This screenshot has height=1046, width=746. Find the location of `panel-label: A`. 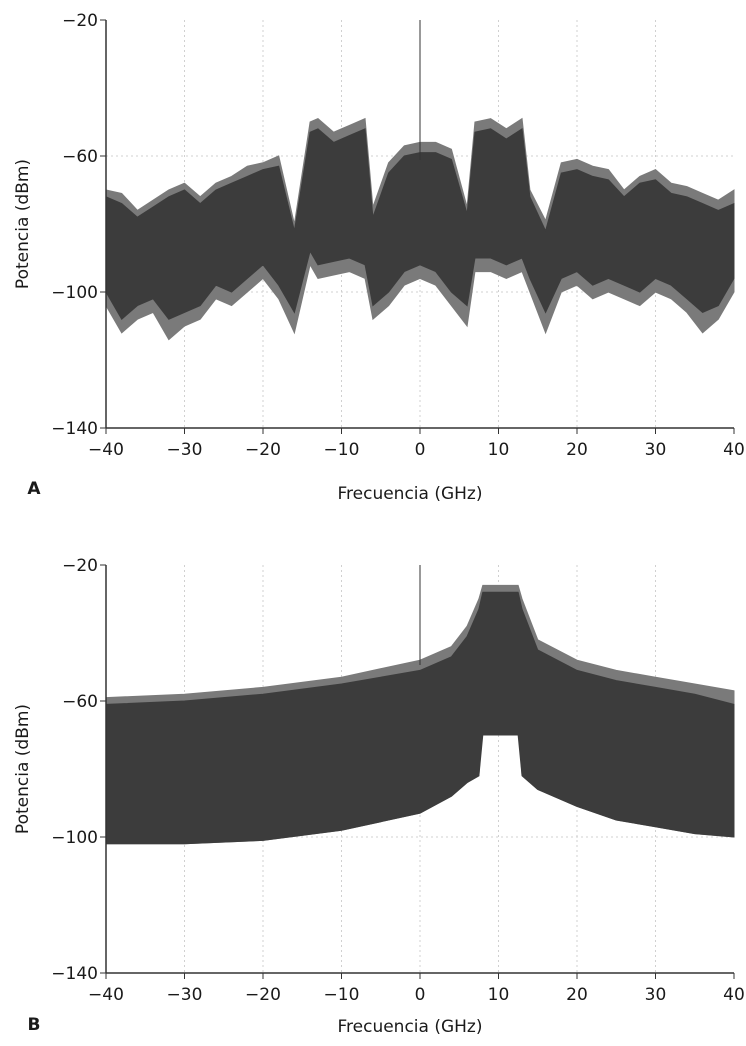

panel-label: A is located at coordinates (34, 489).